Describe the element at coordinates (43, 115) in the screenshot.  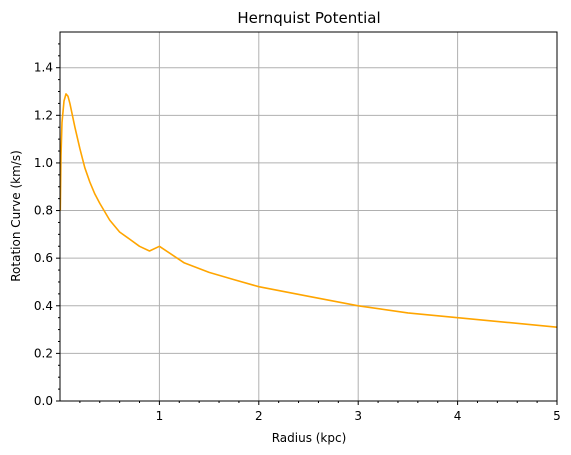
I see `y-tick-label: 1.2` at that location.